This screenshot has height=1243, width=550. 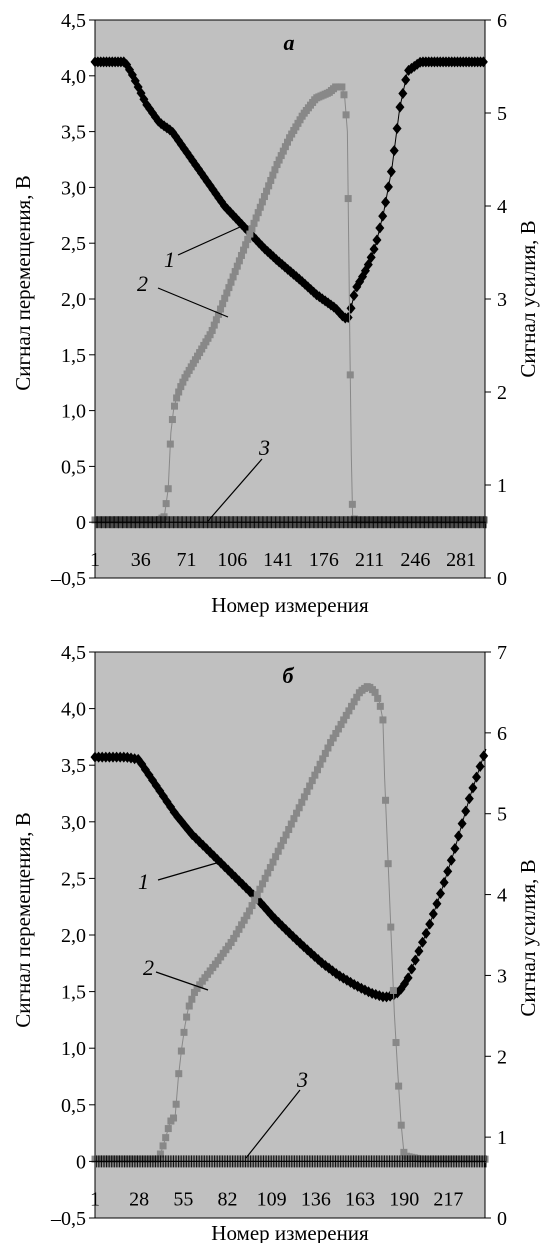 I want to click on x-tick-label-b: 136, so click(x=316, y=1199).